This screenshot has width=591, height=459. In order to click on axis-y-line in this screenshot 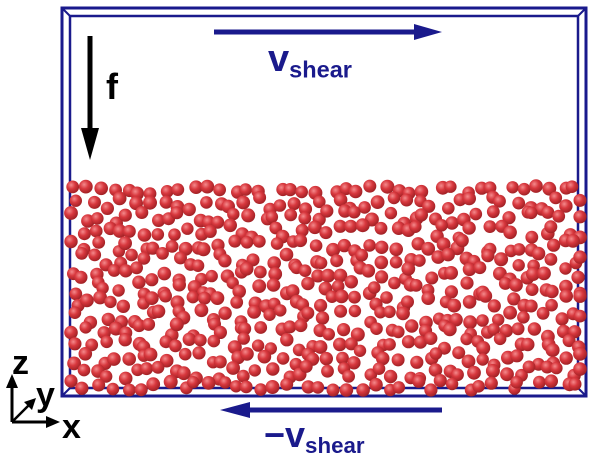, I will do `click(21, 413)`.